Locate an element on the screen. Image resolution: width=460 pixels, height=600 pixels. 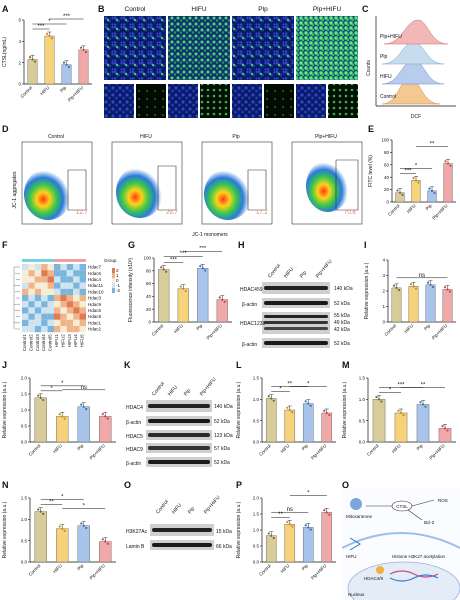
panel-label-h: H is located at coordinates (241, 245).